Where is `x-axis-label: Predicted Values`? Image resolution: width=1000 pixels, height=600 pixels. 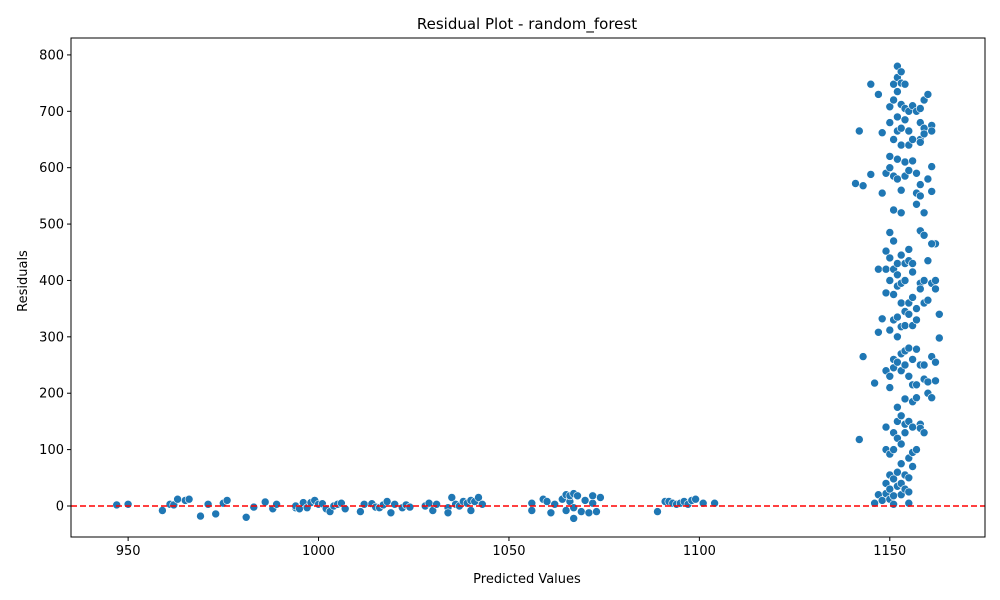
x-axis-label: Predicted Values is located at coordinates (527, 579).